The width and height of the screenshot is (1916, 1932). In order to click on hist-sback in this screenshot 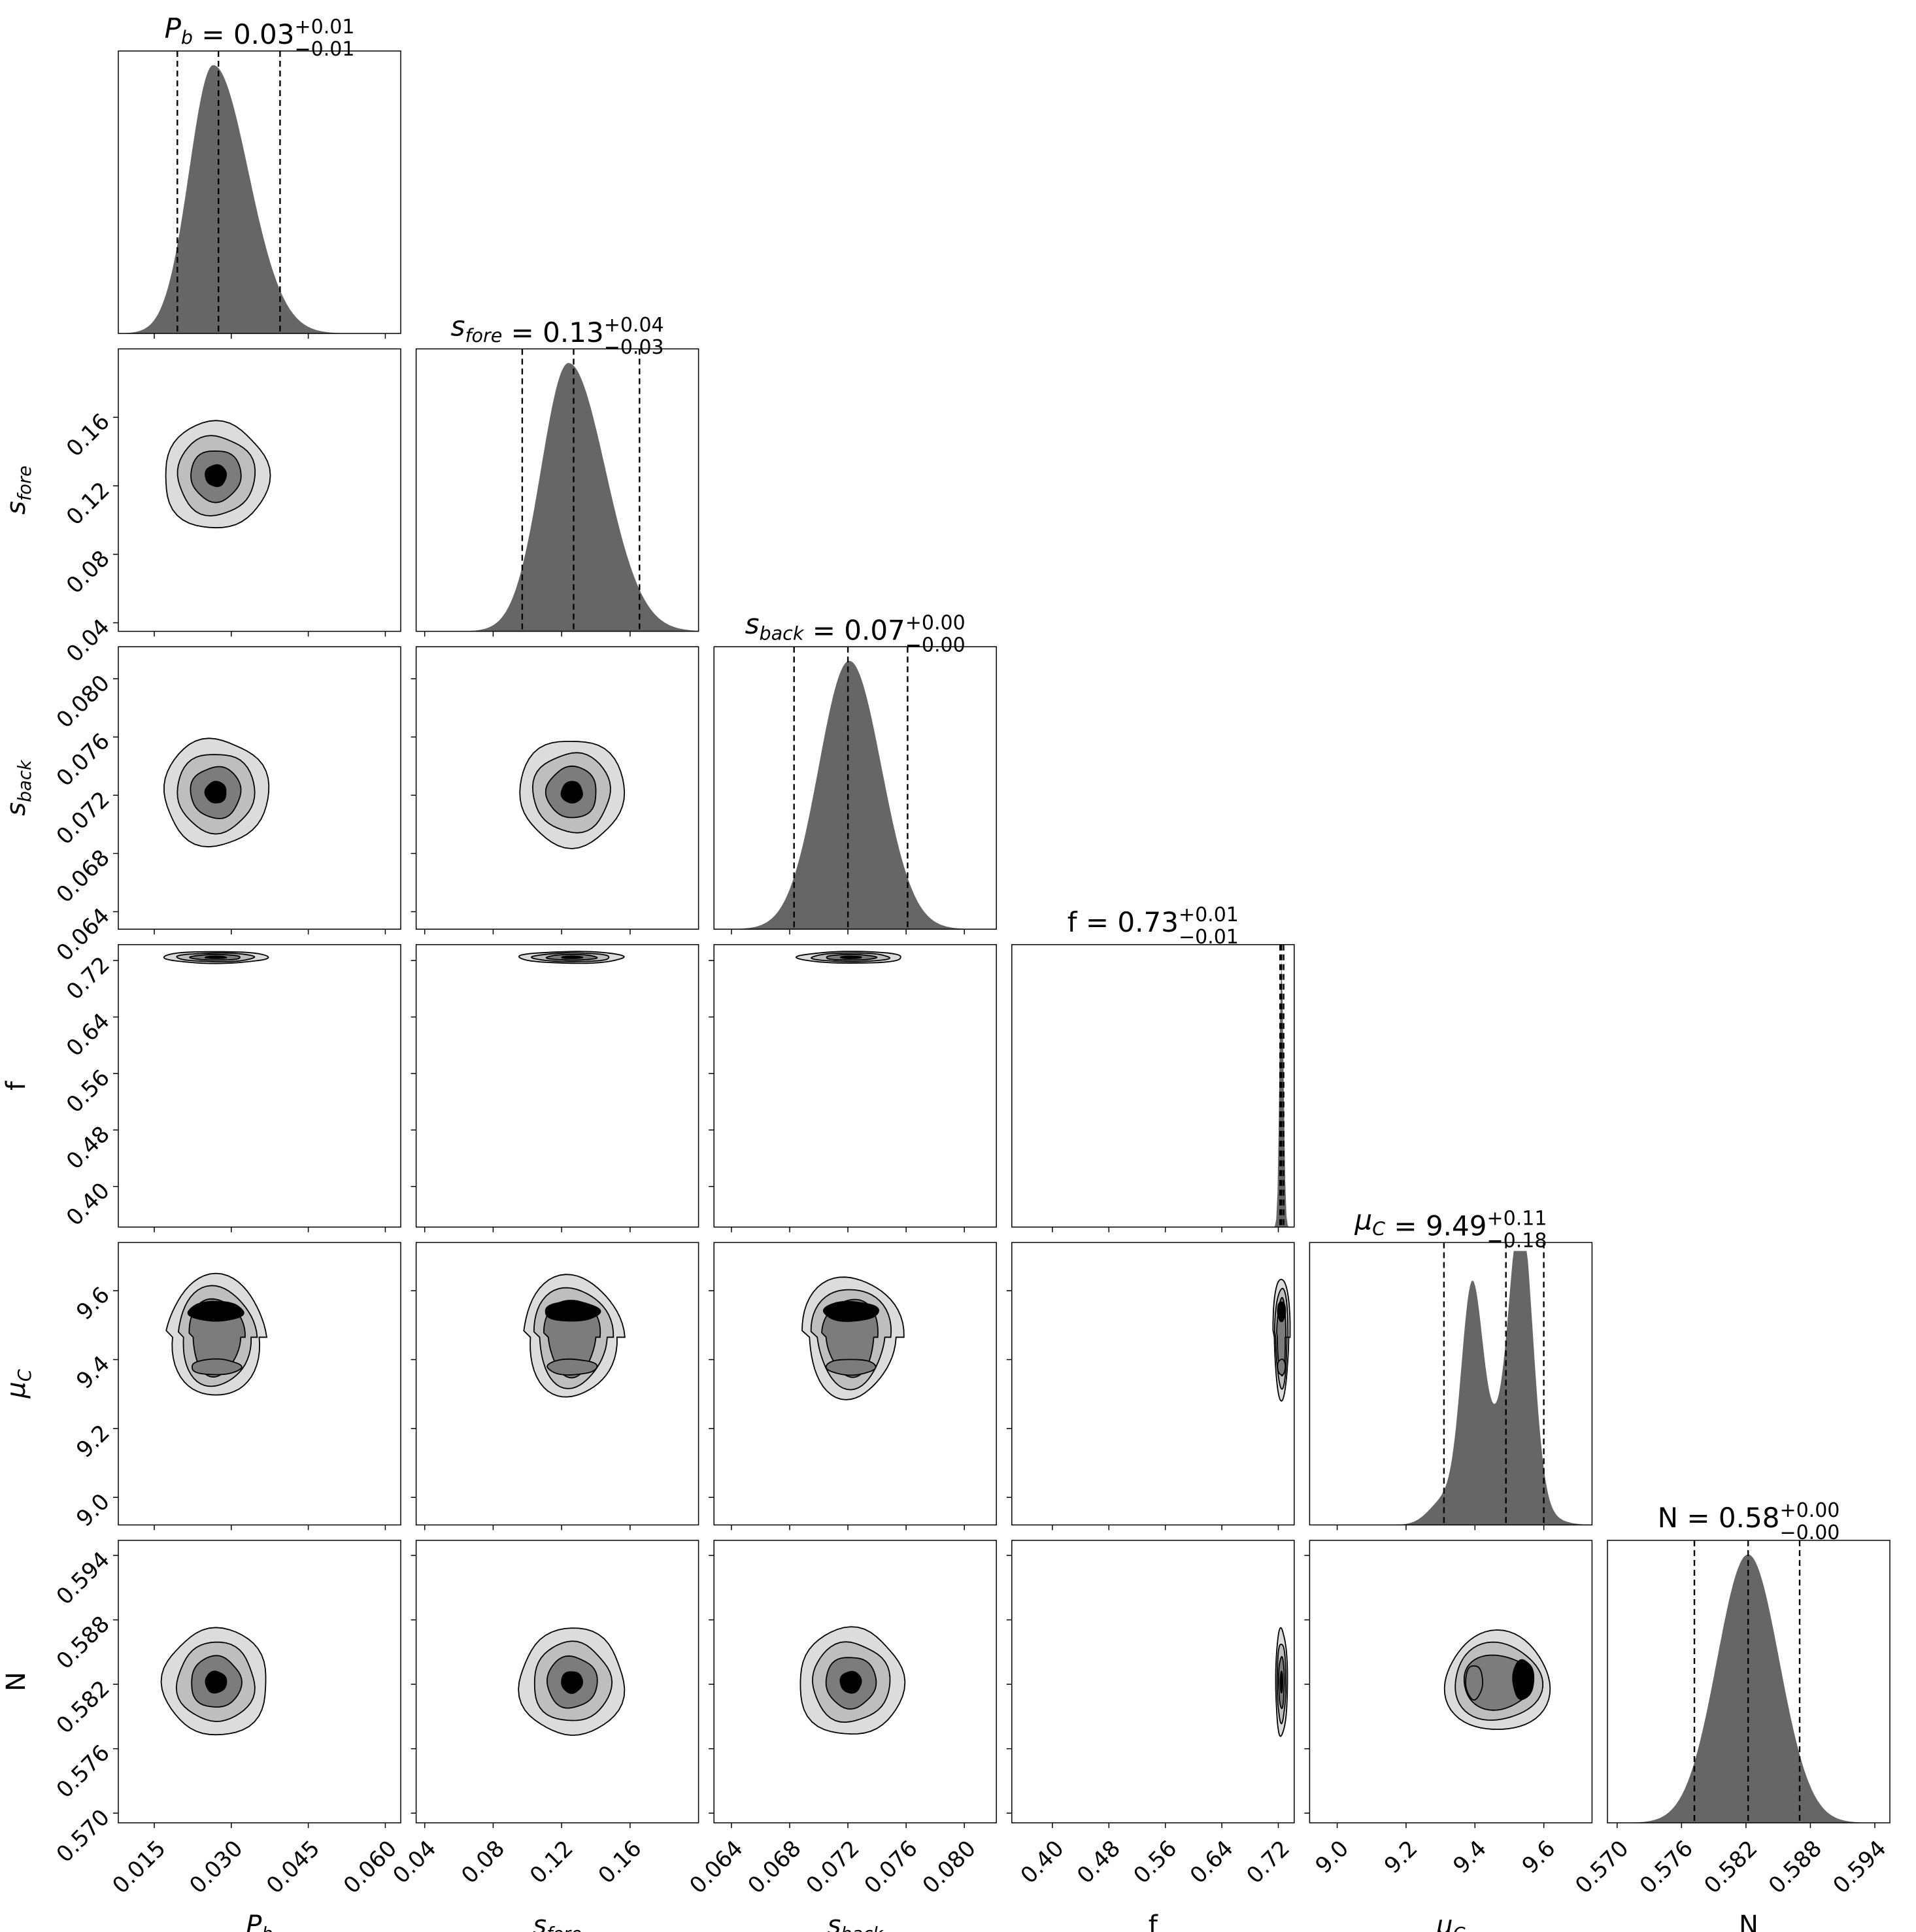, I will do `click(855, 788)`.